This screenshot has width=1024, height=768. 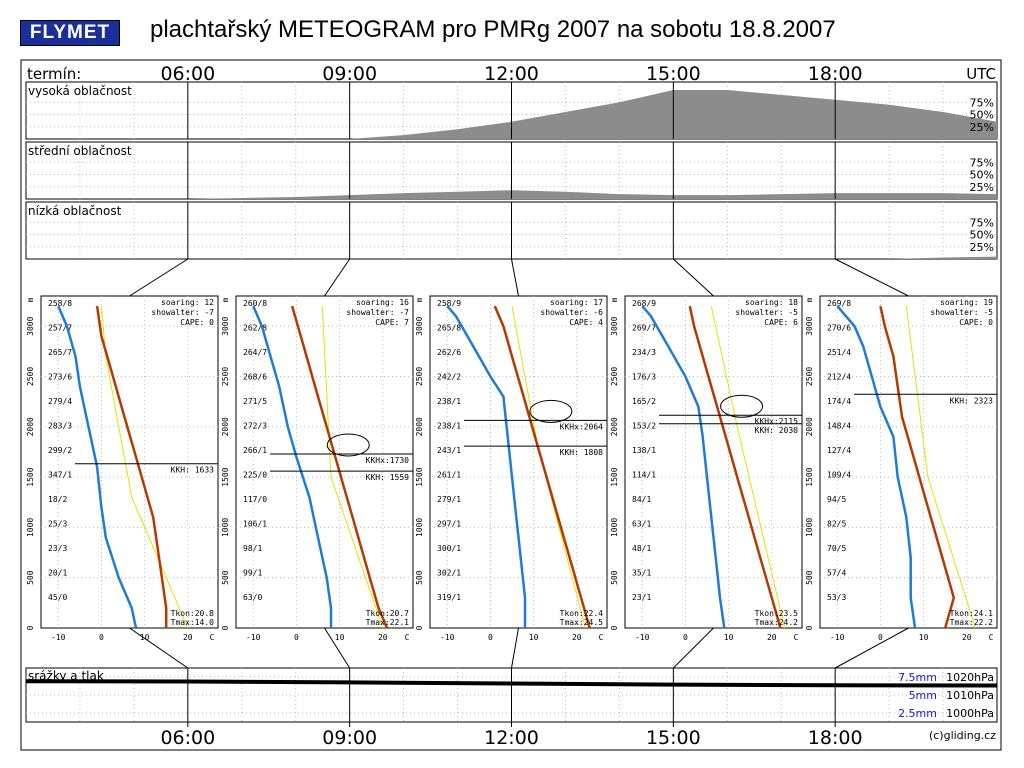 What do you see at coordinates (511, 74) in the screenshot?
I see `time-label-top: 12:00` at bounding box center [511, 74].